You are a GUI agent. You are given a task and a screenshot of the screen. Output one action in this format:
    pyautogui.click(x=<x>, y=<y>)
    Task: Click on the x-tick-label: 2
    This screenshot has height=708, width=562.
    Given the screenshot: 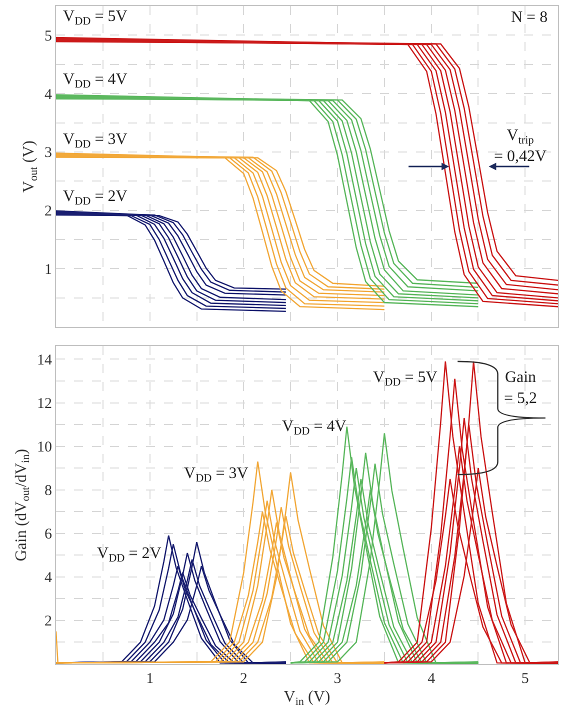 What is the action you would take?
    pyautogui.click(x=244, y=679)
    